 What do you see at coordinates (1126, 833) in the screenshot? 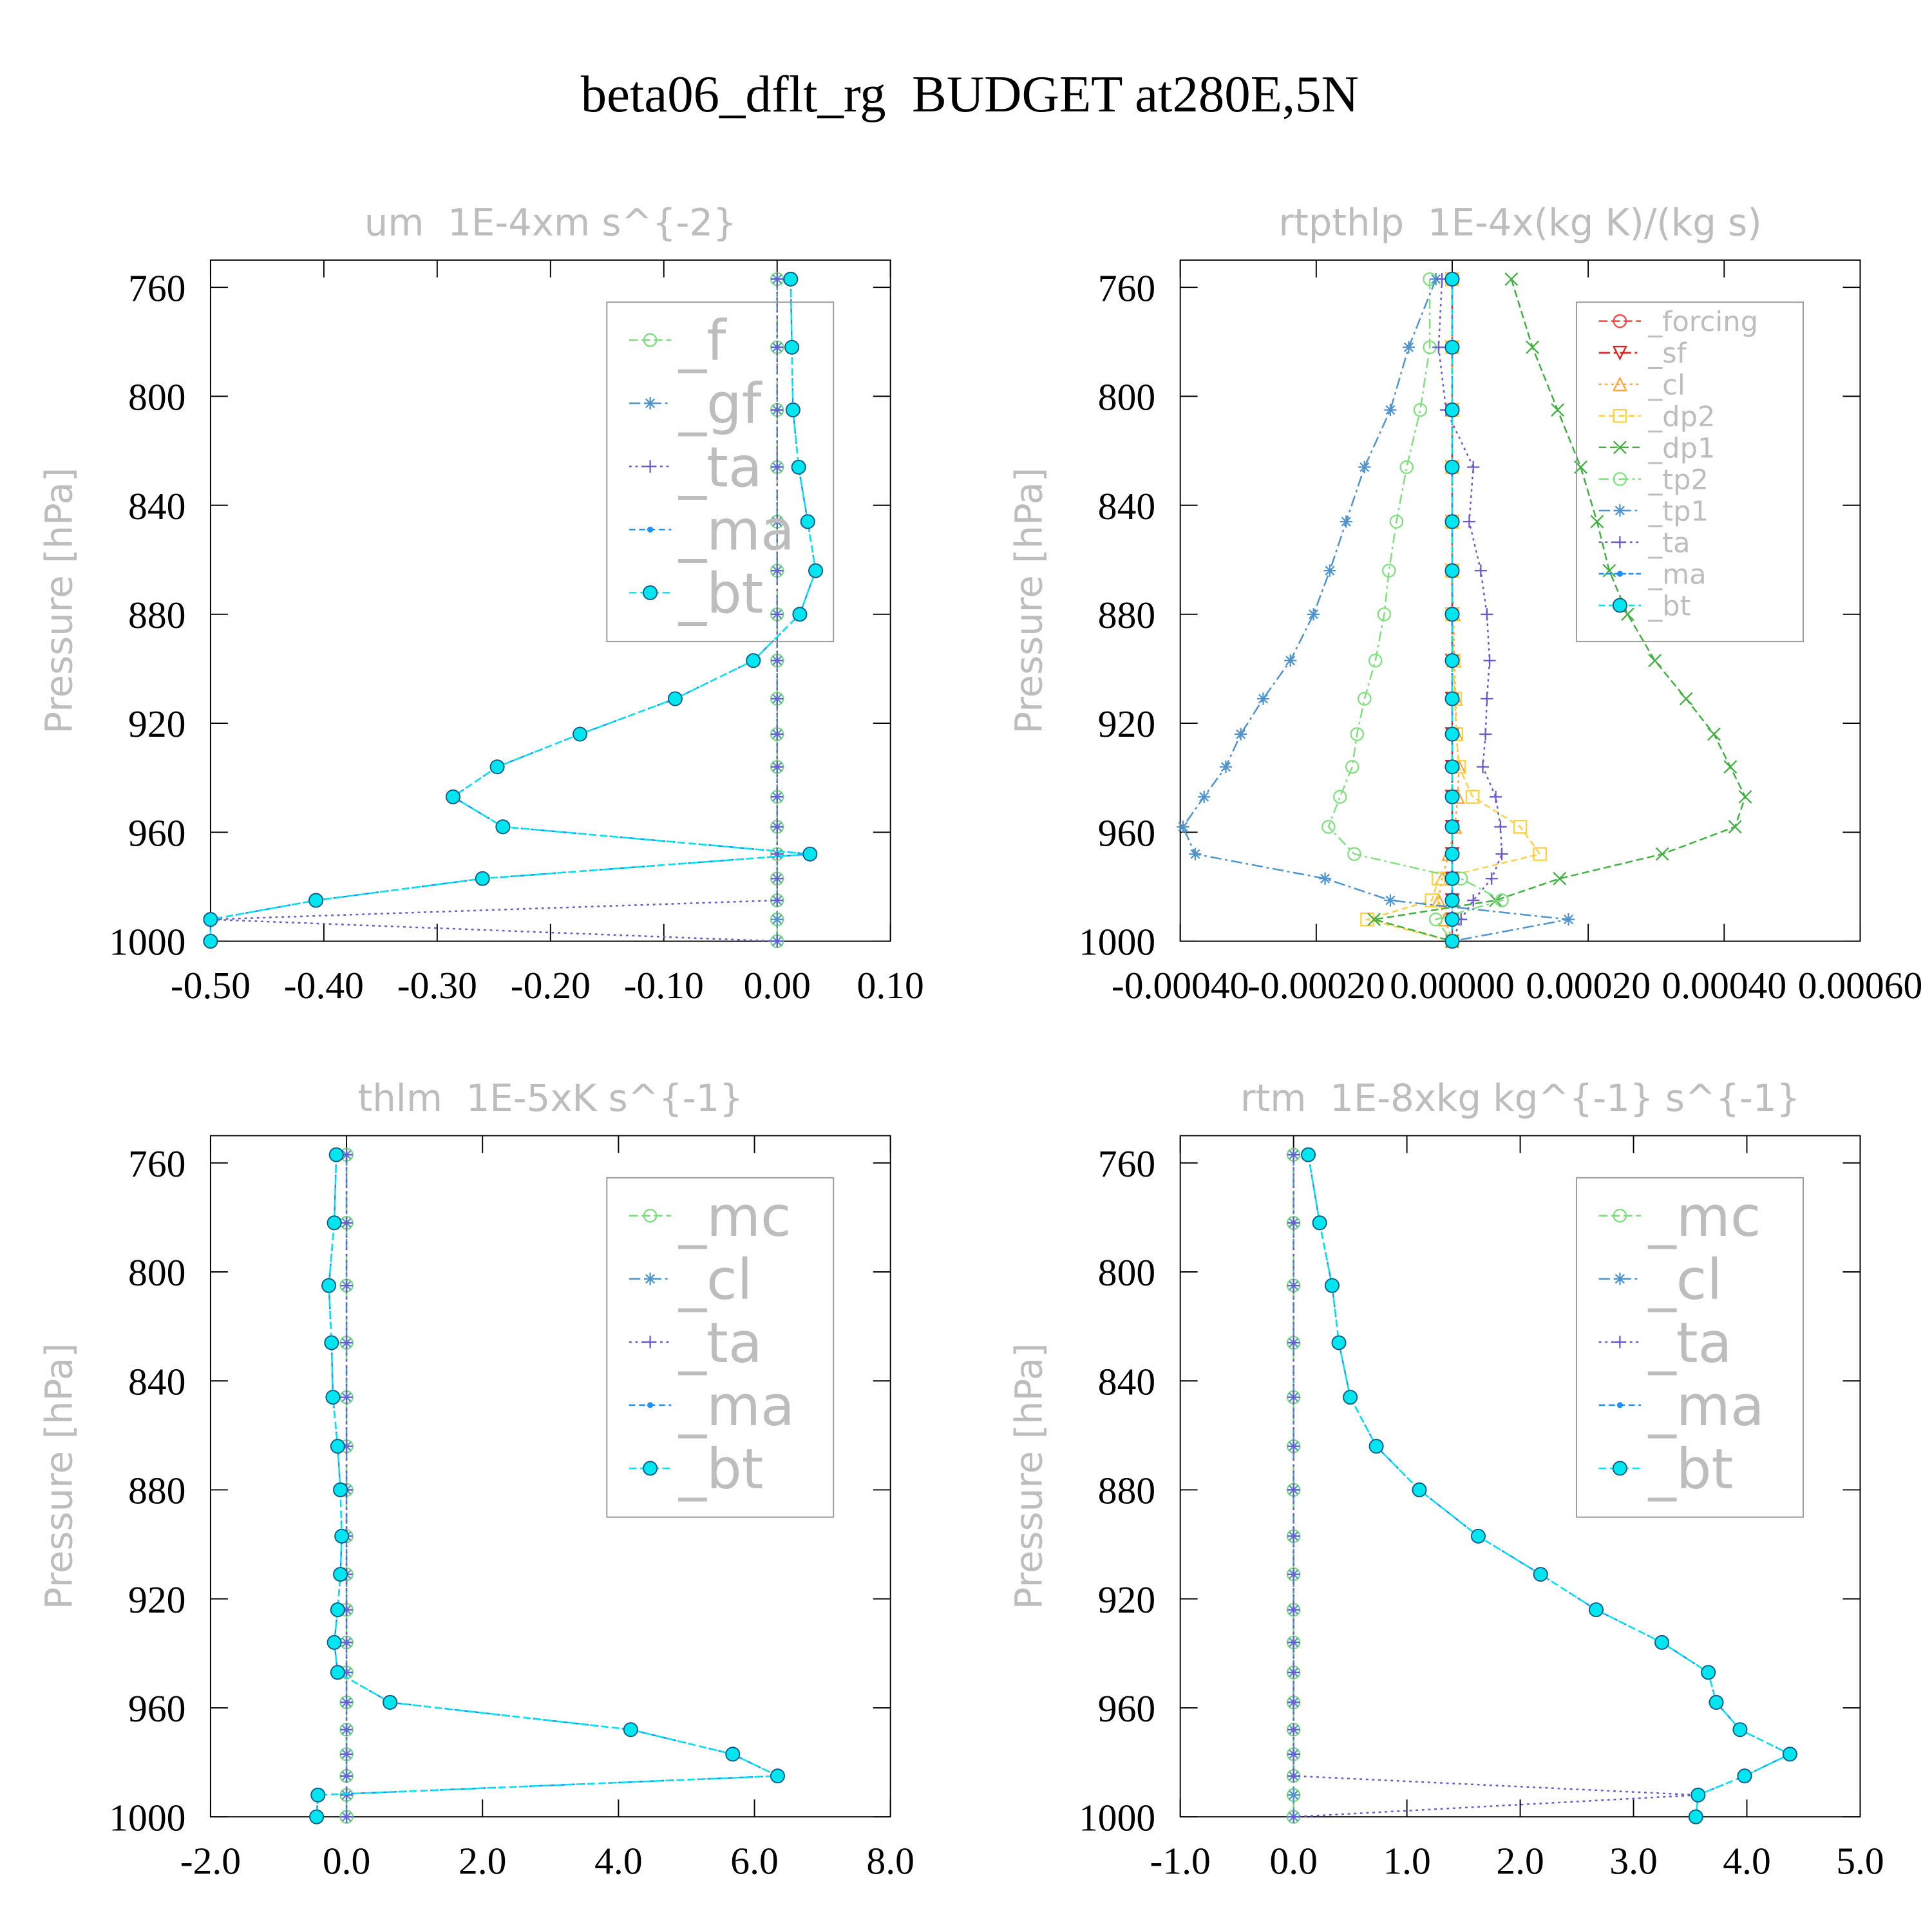
I see `y-tick-label: 960` at bounding box center [1126, 833].